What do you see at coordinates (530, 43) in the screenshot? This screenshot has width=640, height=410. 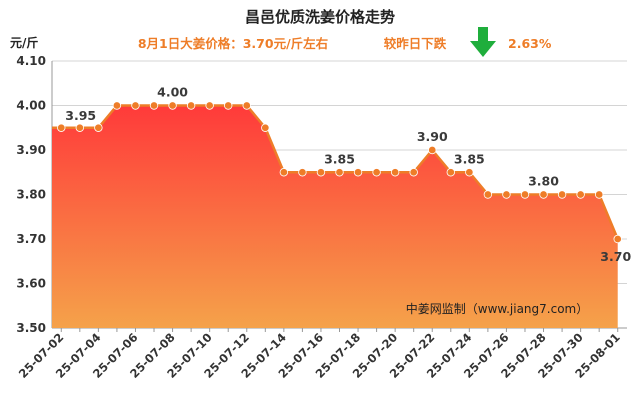 I see `change-value: 2.63%` at bounding box center [530, 43].